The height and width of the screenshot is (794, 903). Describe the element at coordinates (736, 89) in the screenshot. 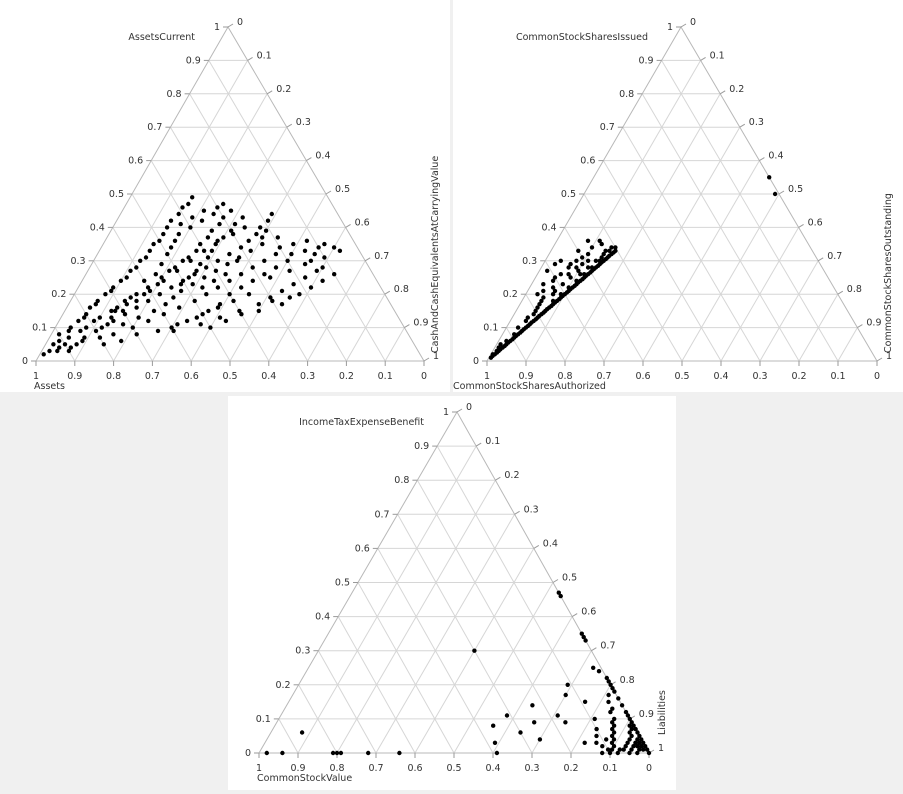

I see `tick-label-right-axis: 0.2` at that location.